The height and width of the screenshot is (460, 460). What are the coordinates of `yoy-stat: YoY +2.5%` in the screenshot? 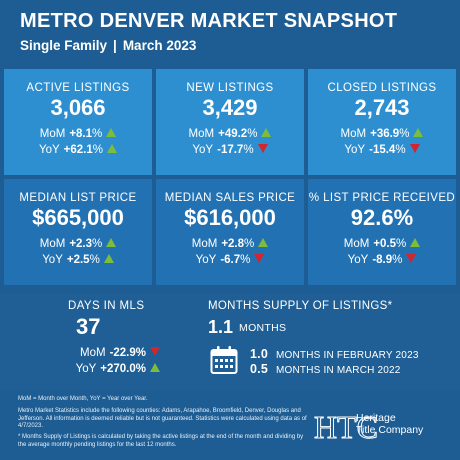 It's located at (78, 260).